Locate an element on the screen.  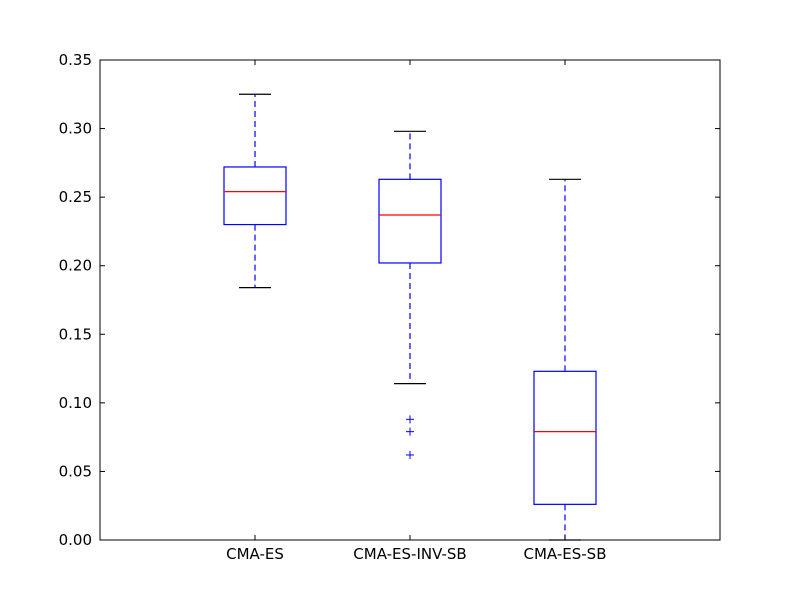
y-tick-label: 0.25 is located at coordinates (75, 197).